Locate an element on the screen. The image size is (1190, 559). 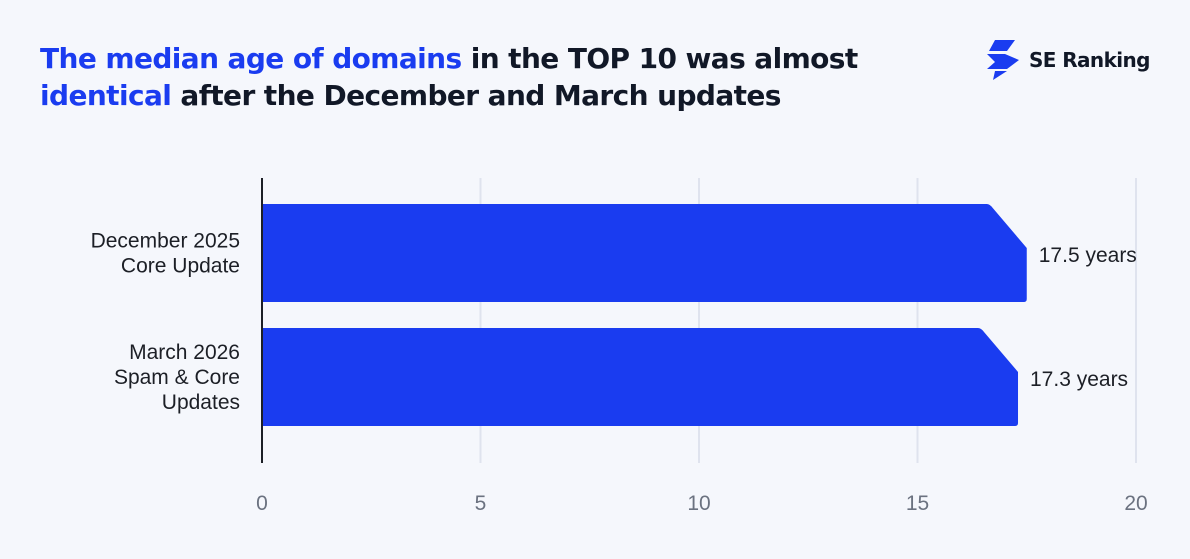
brand-logo: SE Ranking is located at coordinates (1067, 60).